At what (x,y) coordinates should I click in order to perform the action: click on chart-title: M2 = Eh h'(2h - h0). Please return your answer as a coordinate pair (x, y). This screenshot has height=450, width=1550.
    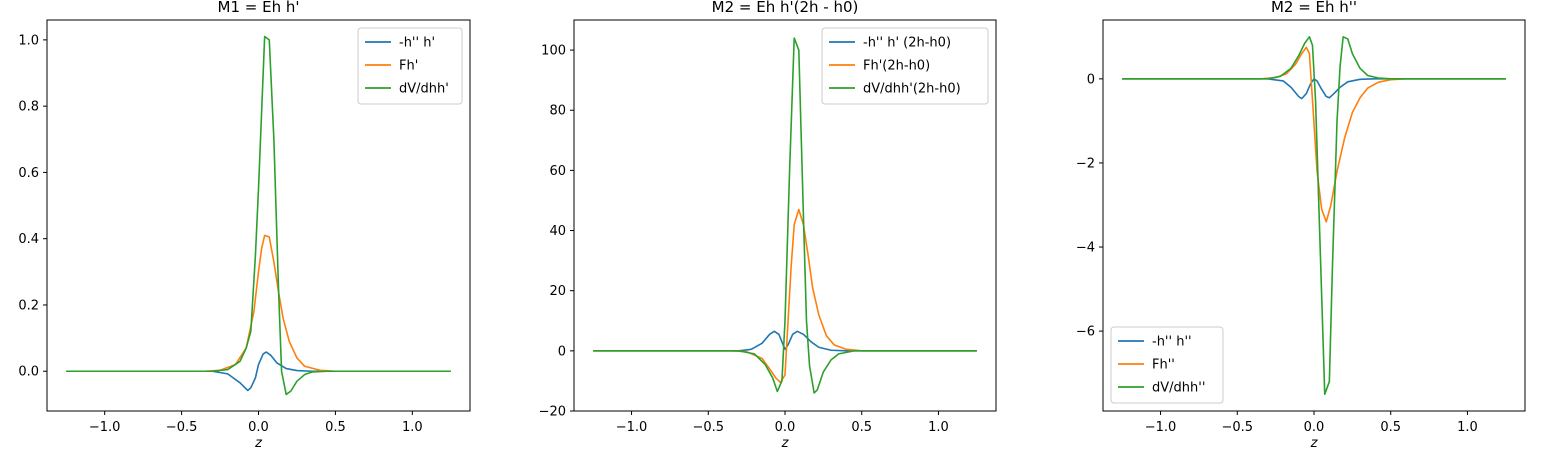
    Looking at the image, I should click on (785, 8).